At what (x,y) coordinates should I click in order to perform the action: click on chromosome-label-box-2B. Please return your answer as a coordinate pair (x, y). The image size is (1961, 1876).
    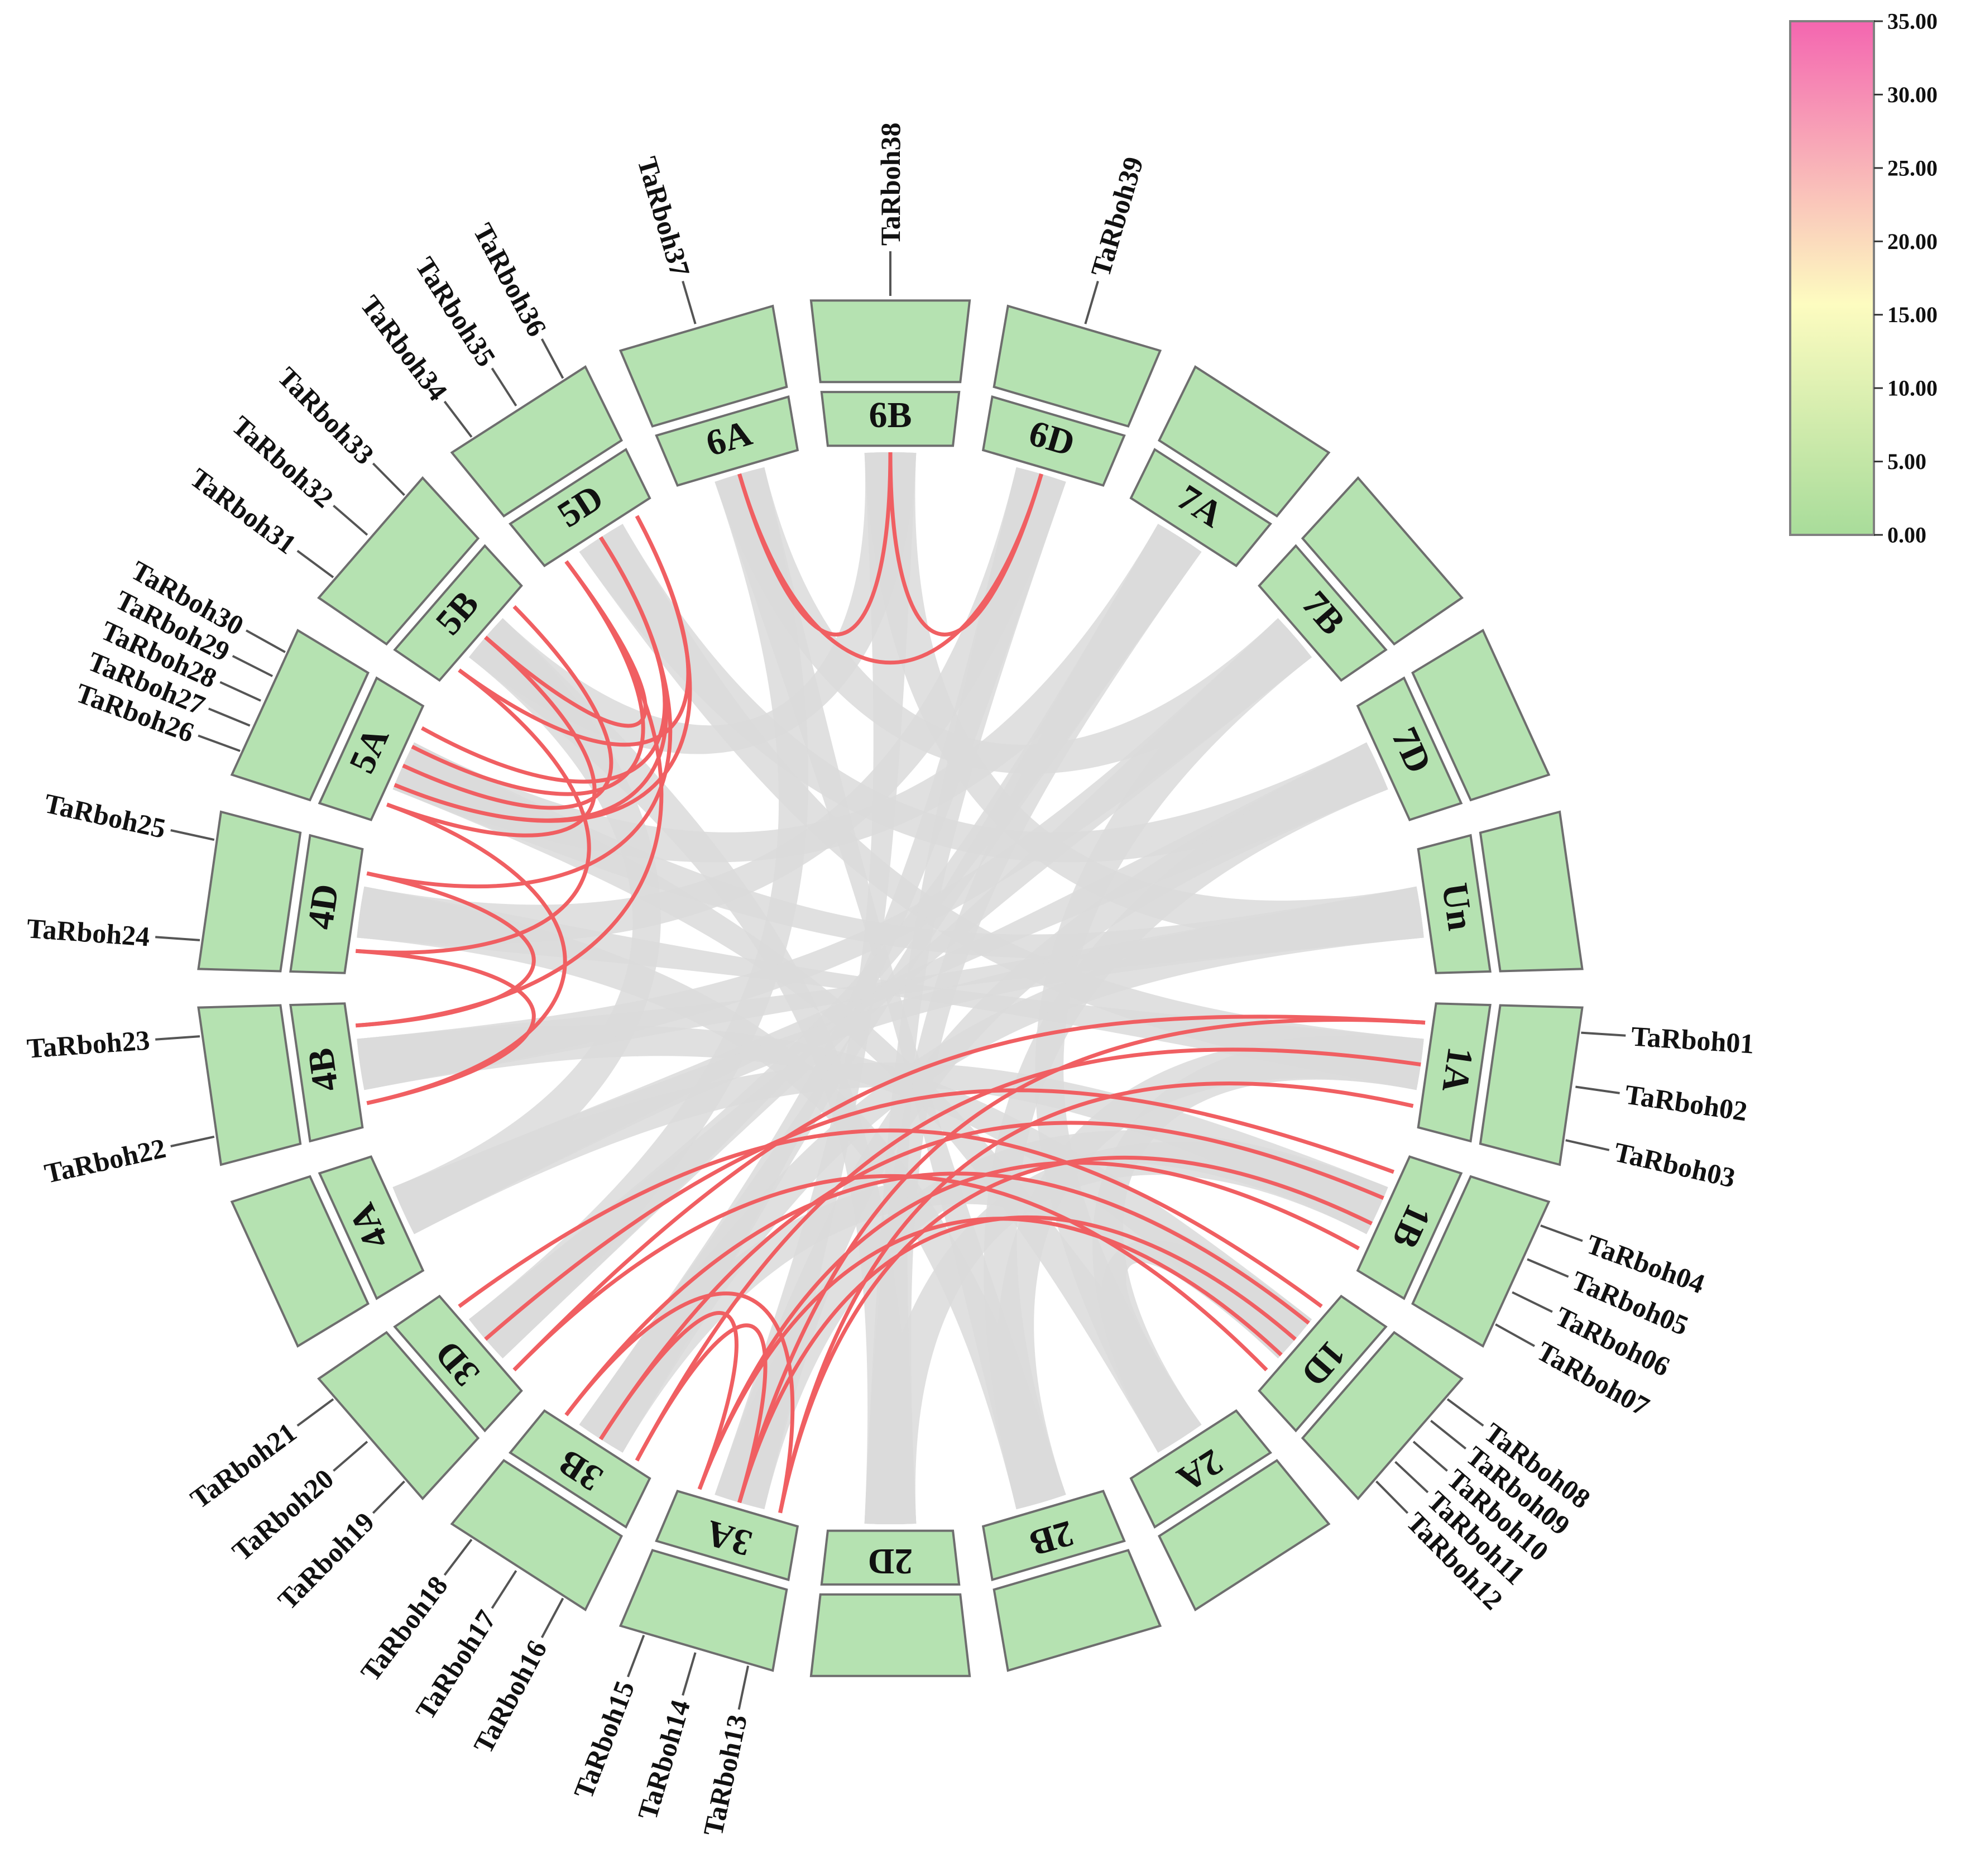
    Looking at the image, I should click on (1053, 1535).